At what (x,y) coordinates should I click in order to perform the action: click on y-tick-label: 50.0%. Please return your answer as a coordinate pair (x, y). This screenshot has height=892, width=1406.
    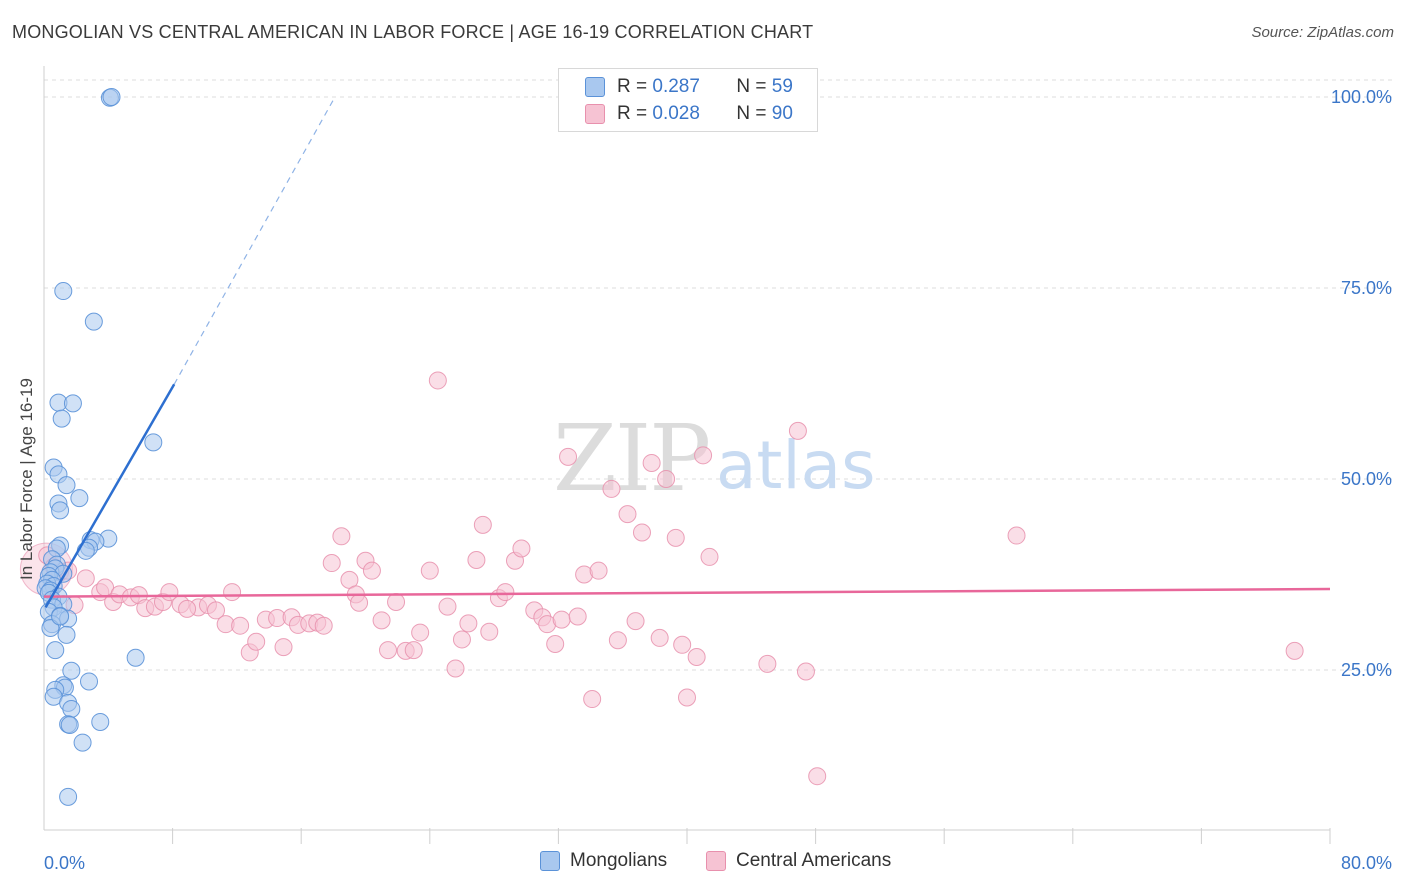
    Looking at the image, I should click on (1366, 479).